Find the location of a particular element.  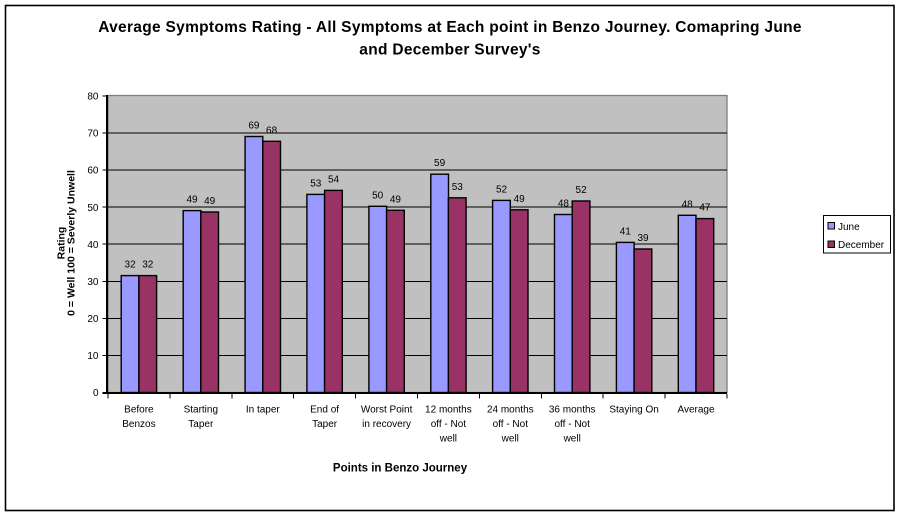

svg-text: Worst Point is located at coordinates (387, 410).